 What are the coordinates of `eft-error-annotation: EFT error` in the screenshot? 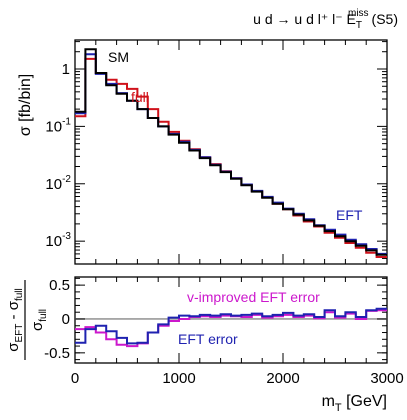 It's located at (208, 339).